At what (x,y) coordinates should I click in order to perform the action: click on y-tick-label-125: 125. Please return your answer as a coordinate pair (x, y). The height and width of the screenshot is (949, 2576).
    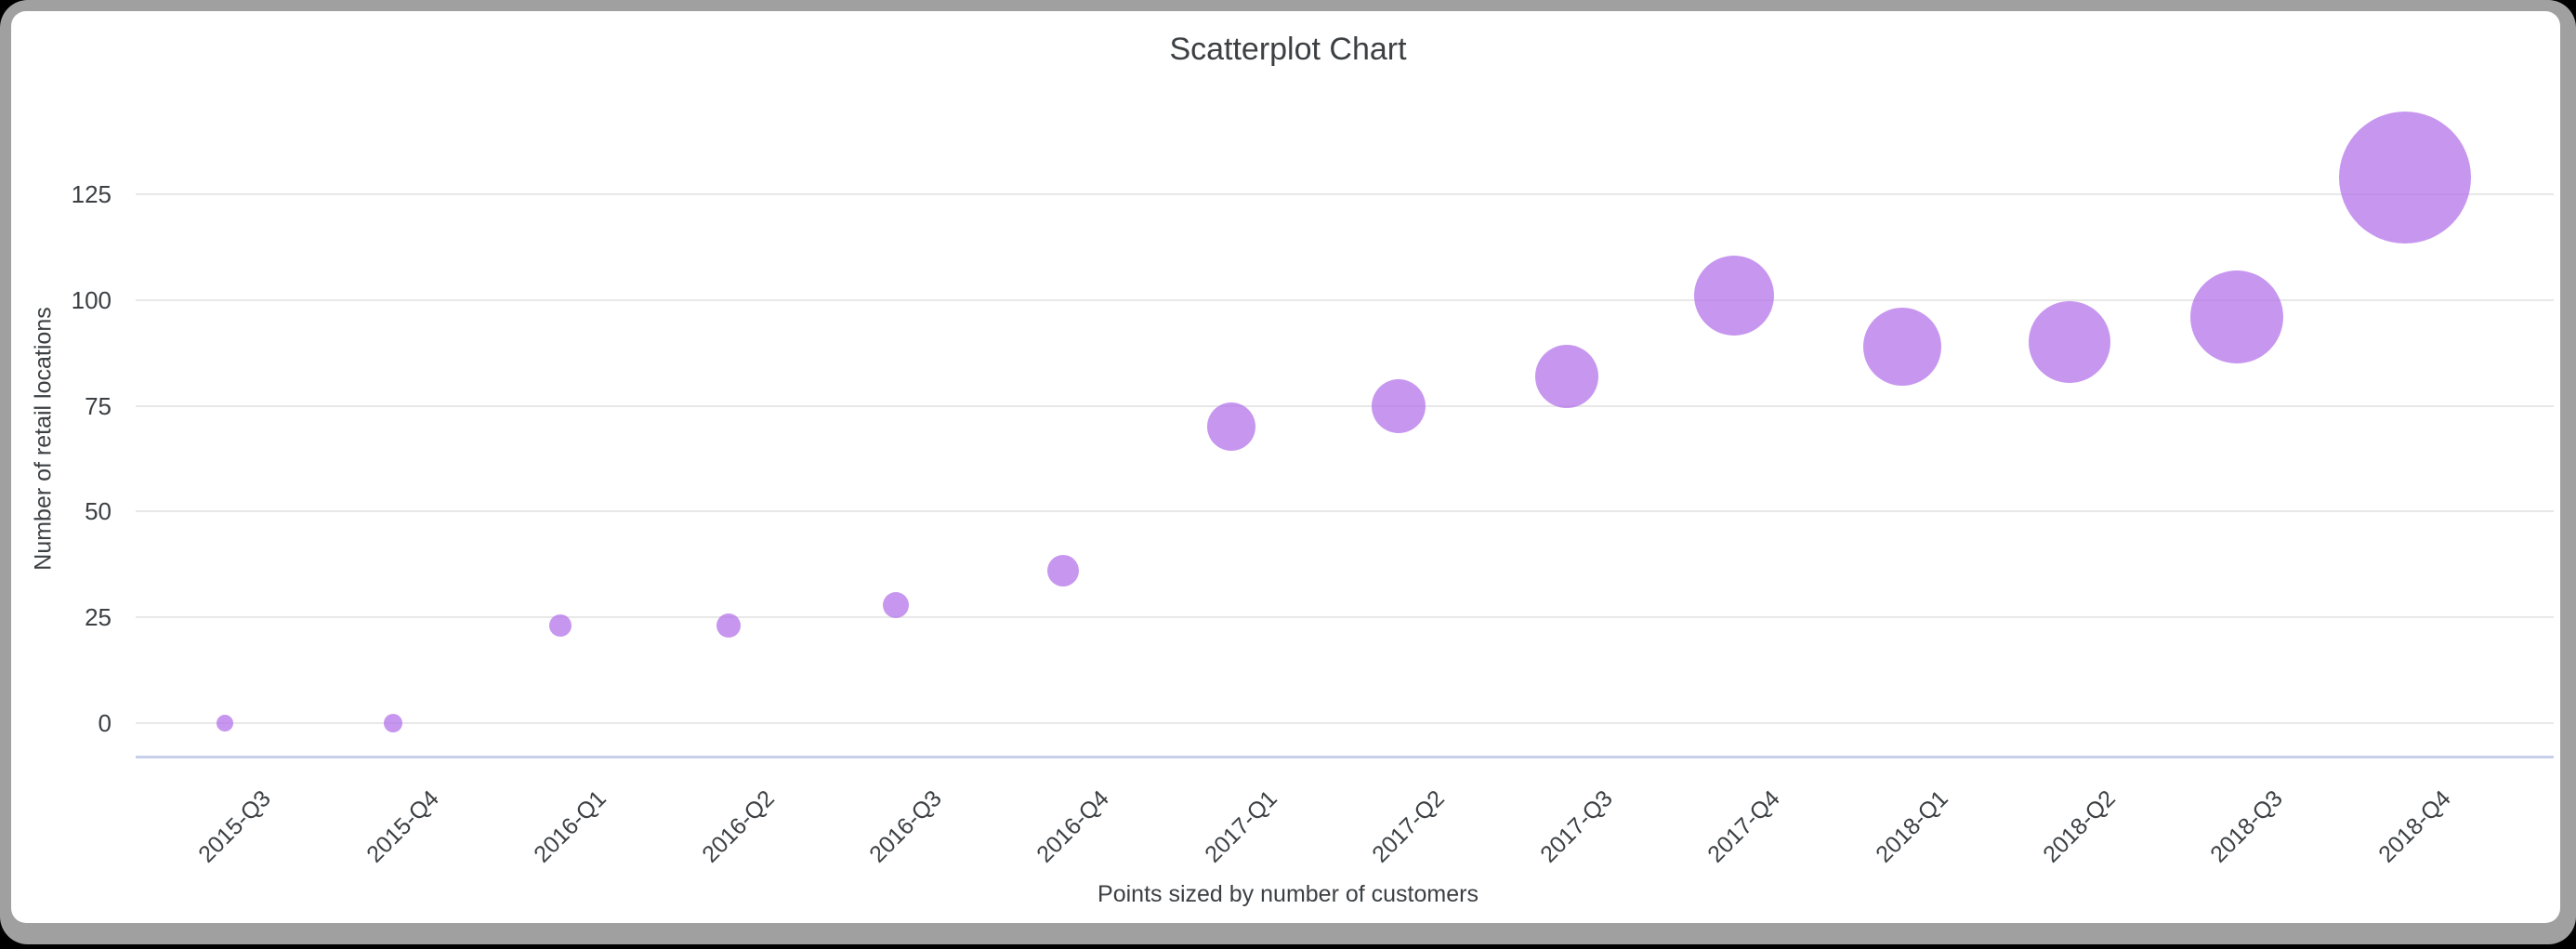
    Looking at the image, I should click on (91, 193).